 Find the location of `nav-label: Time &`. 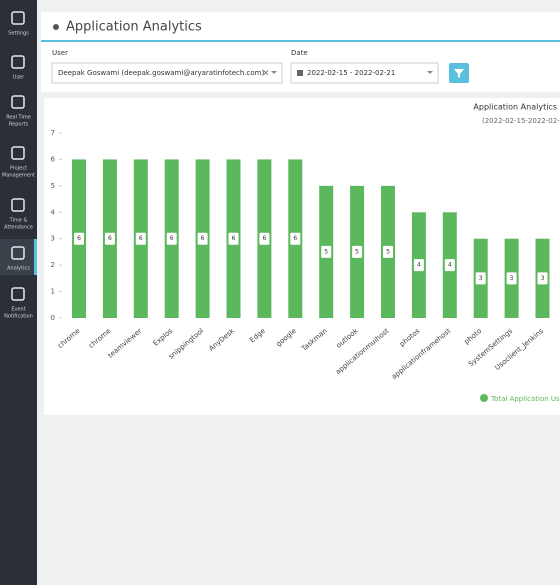

nav-label: Time & is located at coordinates (18, 221).